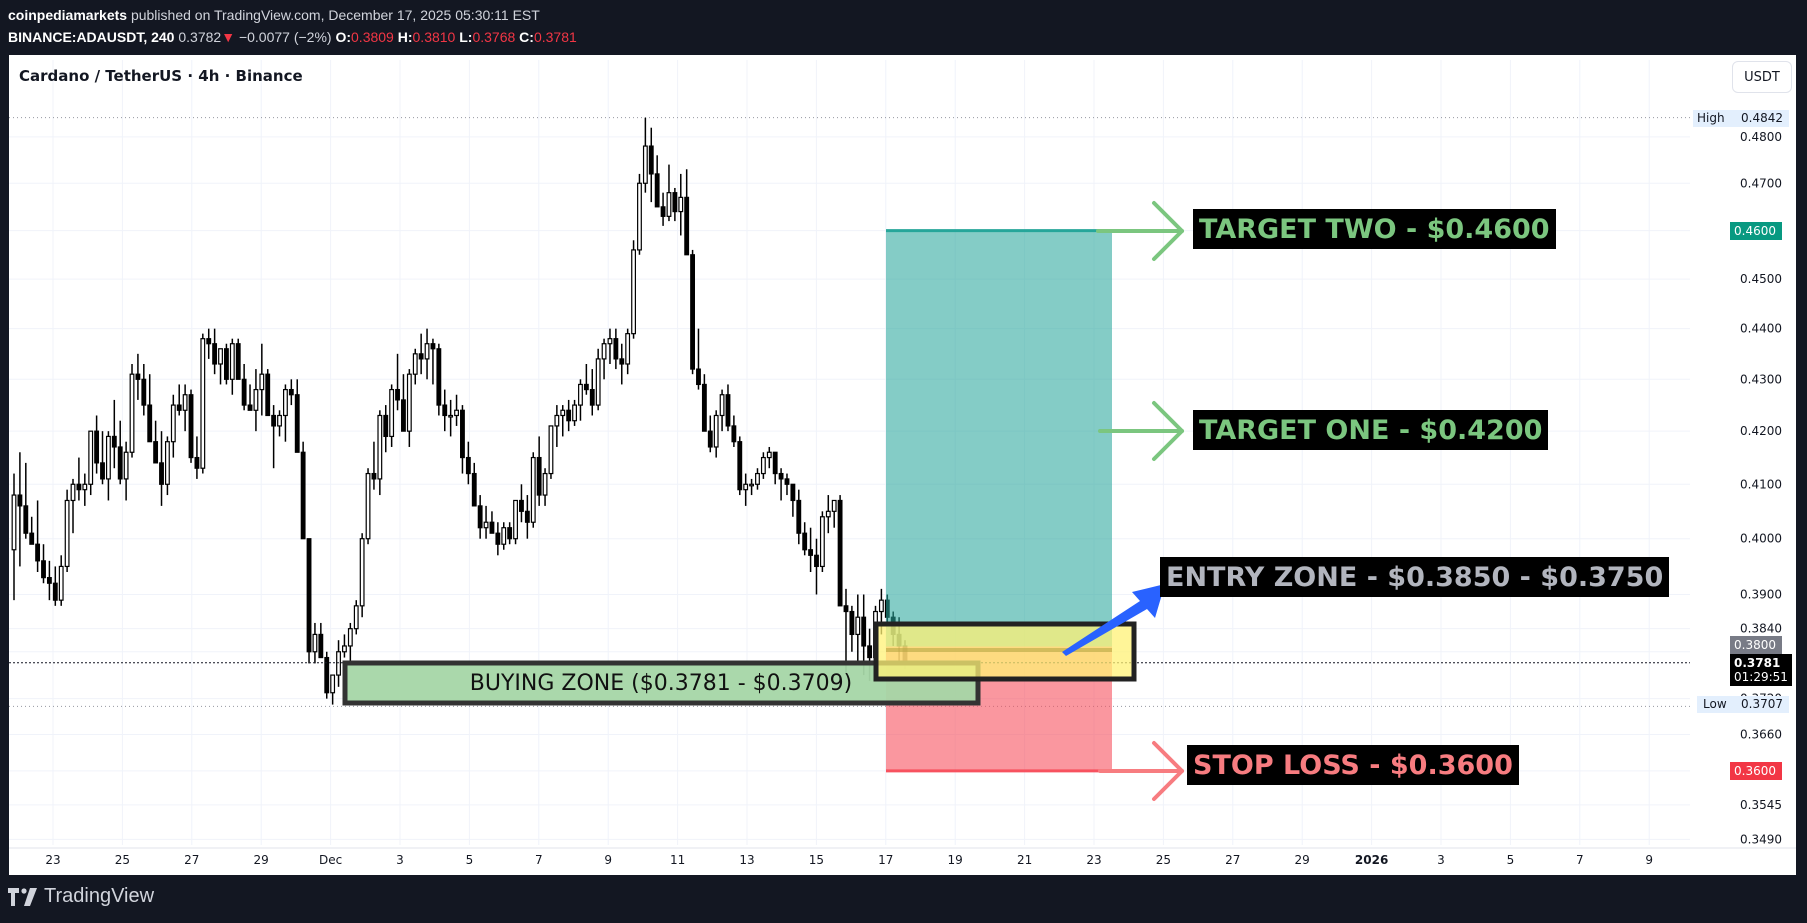  I want to click on low-value: 0.3768, so click(494, 37).